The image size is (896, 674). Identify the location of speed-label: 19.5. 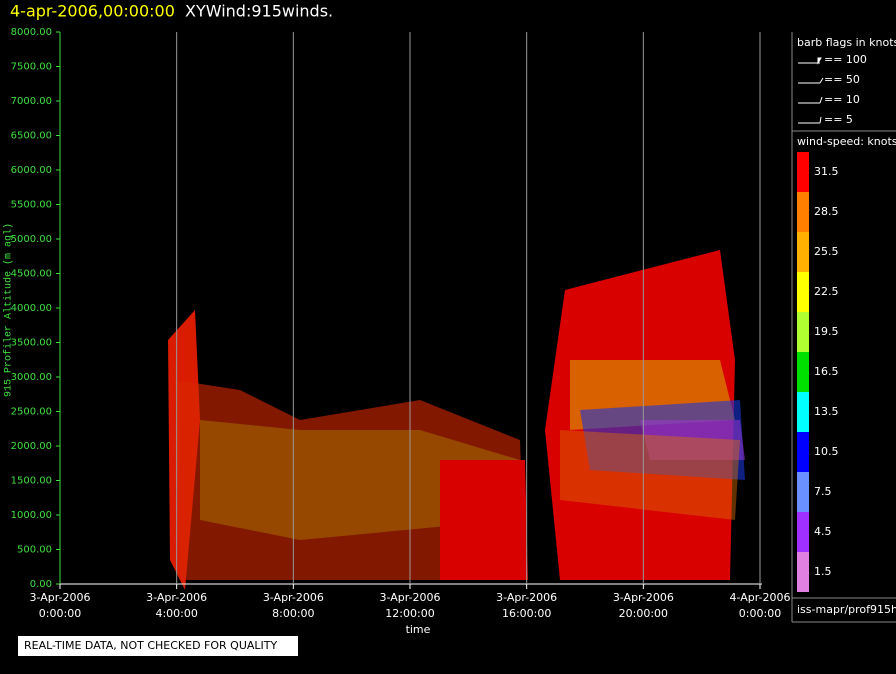
(826, 331).